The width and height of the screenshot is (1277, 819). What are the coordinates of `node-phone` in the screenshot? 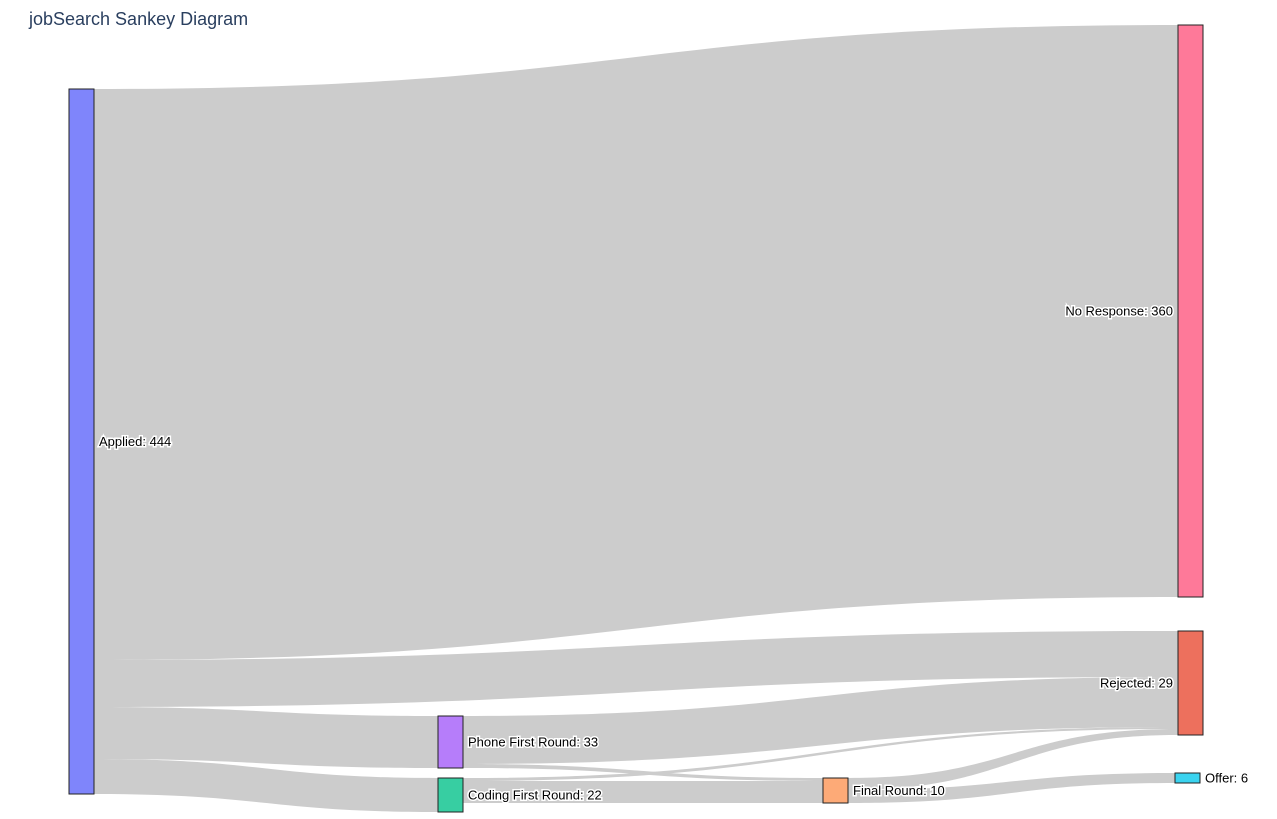 It's located at (450, 742).